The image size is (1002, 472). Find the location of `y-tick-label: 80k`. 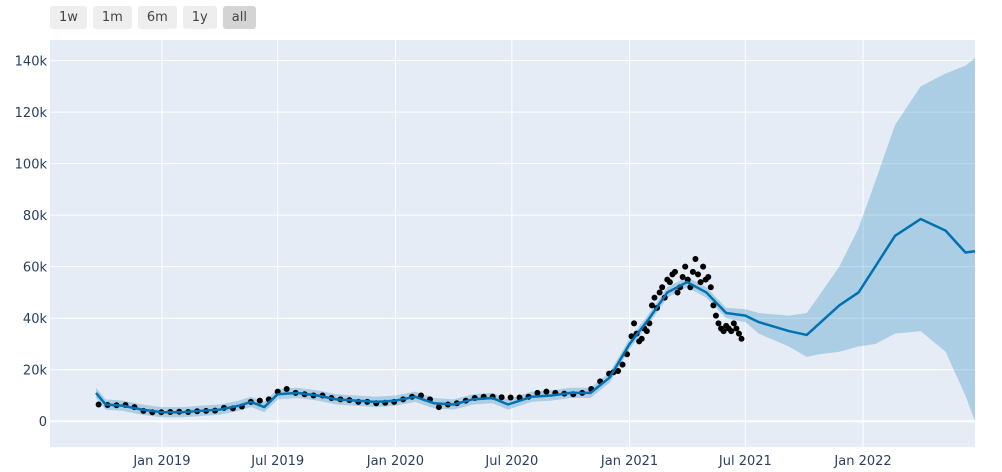

y-tick-label: 80k is located at coordinates (35, 216).